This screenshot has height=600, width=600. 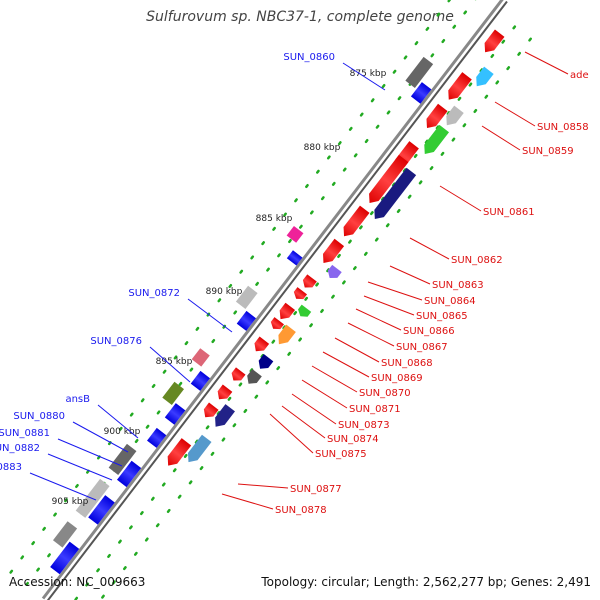 What do you see at coordinates (579, 75) in the screenshot?
I see `gene-label-right: ade` at bounding box center [579, 75].